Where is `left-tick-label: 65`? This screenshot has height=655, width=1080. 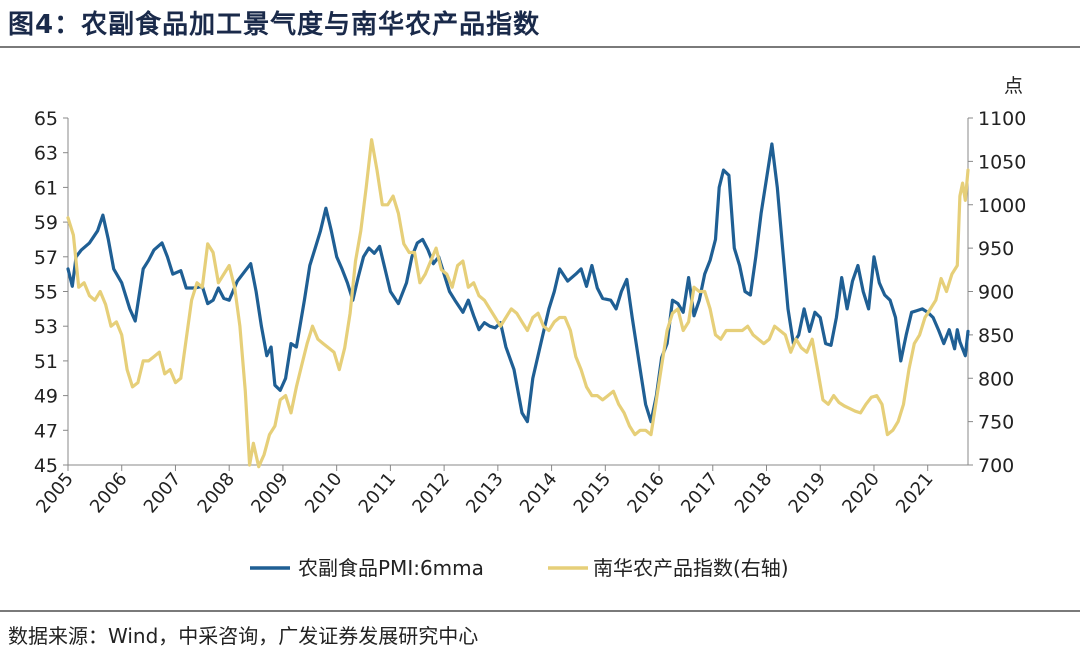 left-tick-label: 65 is located at coordinates (46, 119).